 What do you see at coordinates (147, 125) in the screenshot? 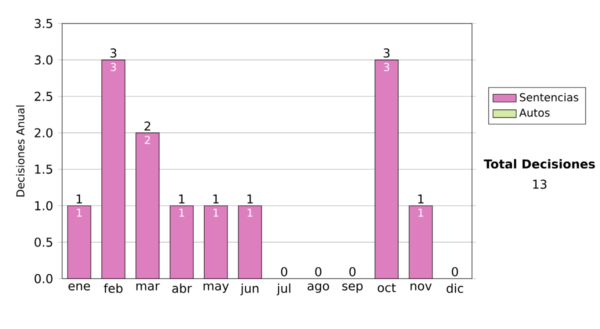
I see `total-label: 2` at bounding box center [147, 125].